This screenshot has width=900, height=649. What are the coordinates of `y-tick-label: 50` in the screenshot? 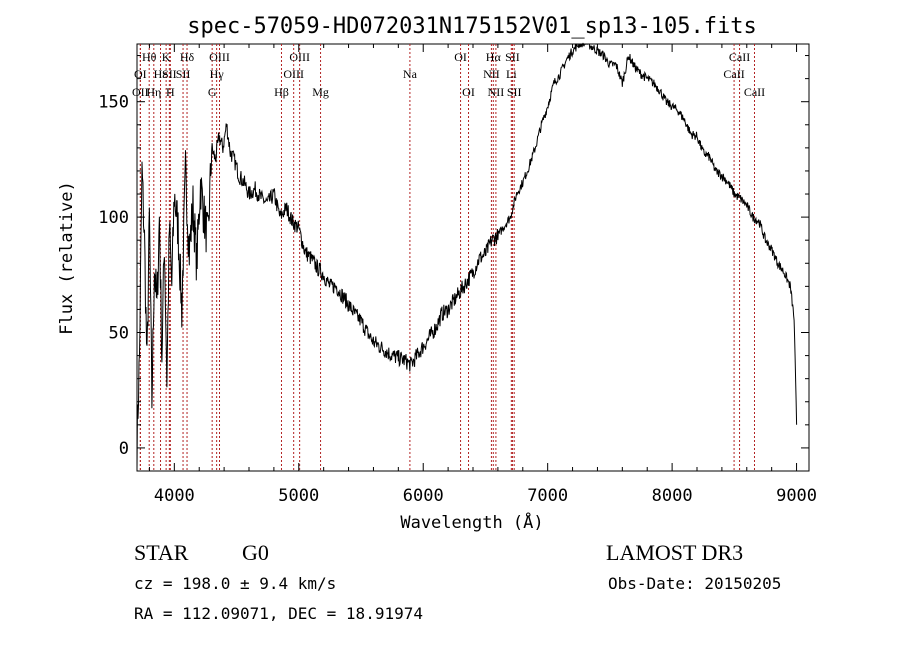 It's located at (119, 334).